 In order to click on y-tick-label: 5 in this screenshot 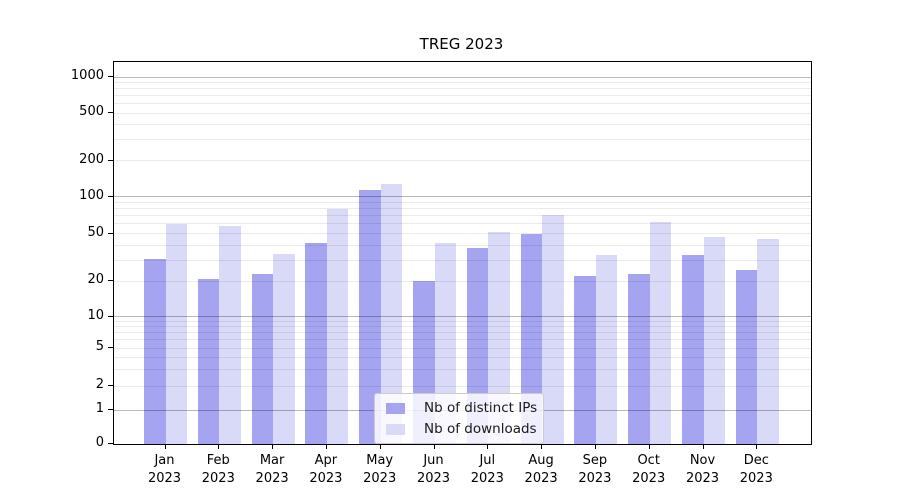, I will do `click(99, 346)`.